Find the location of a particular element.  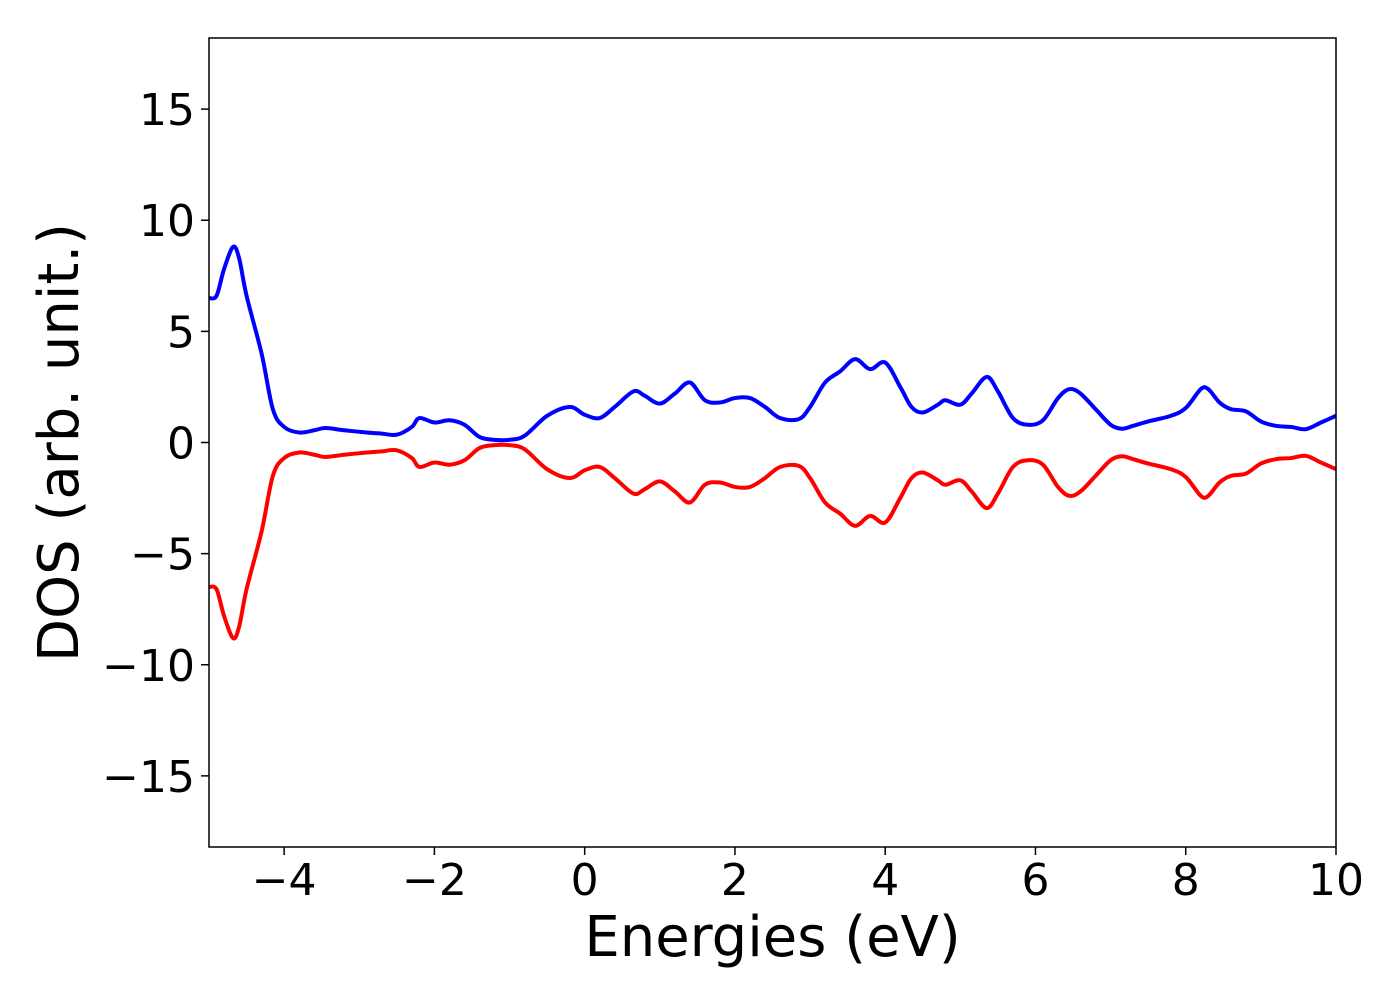

y-tick-label: 5 is located at coordinates (181, 332).